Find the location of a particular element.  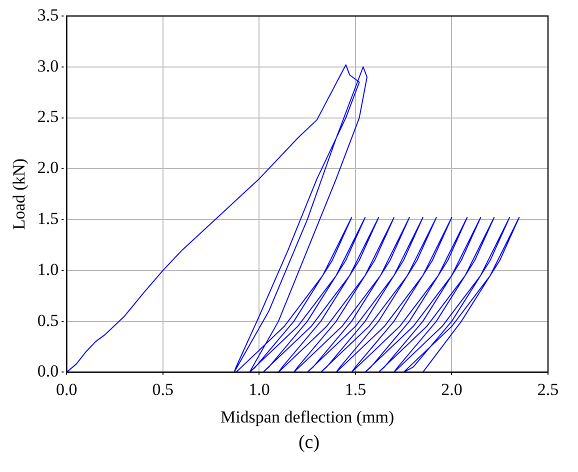

x-axis-title: Midspan deflection (mm) is located at coordinates (307, 416).